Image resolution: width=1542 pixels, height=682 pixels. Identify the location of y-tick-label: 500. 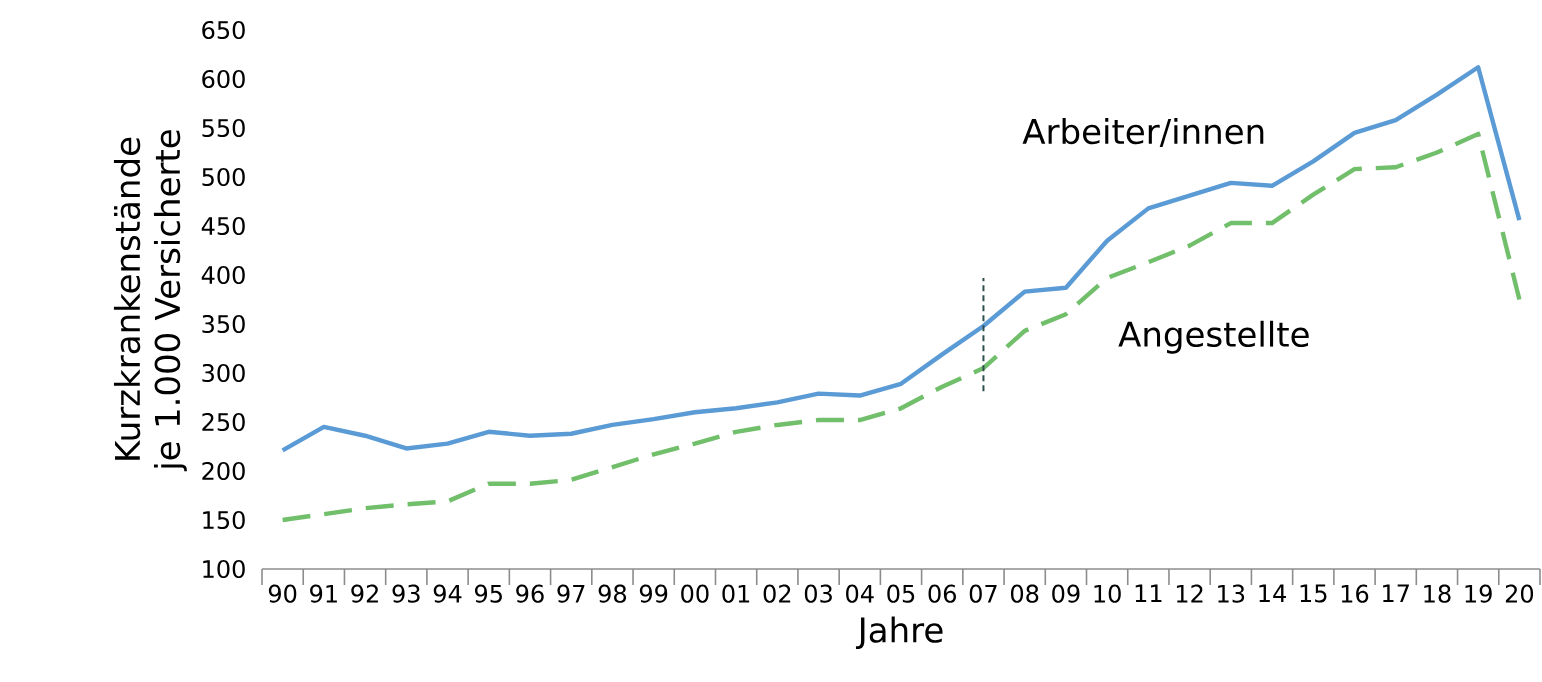
(223, 177).